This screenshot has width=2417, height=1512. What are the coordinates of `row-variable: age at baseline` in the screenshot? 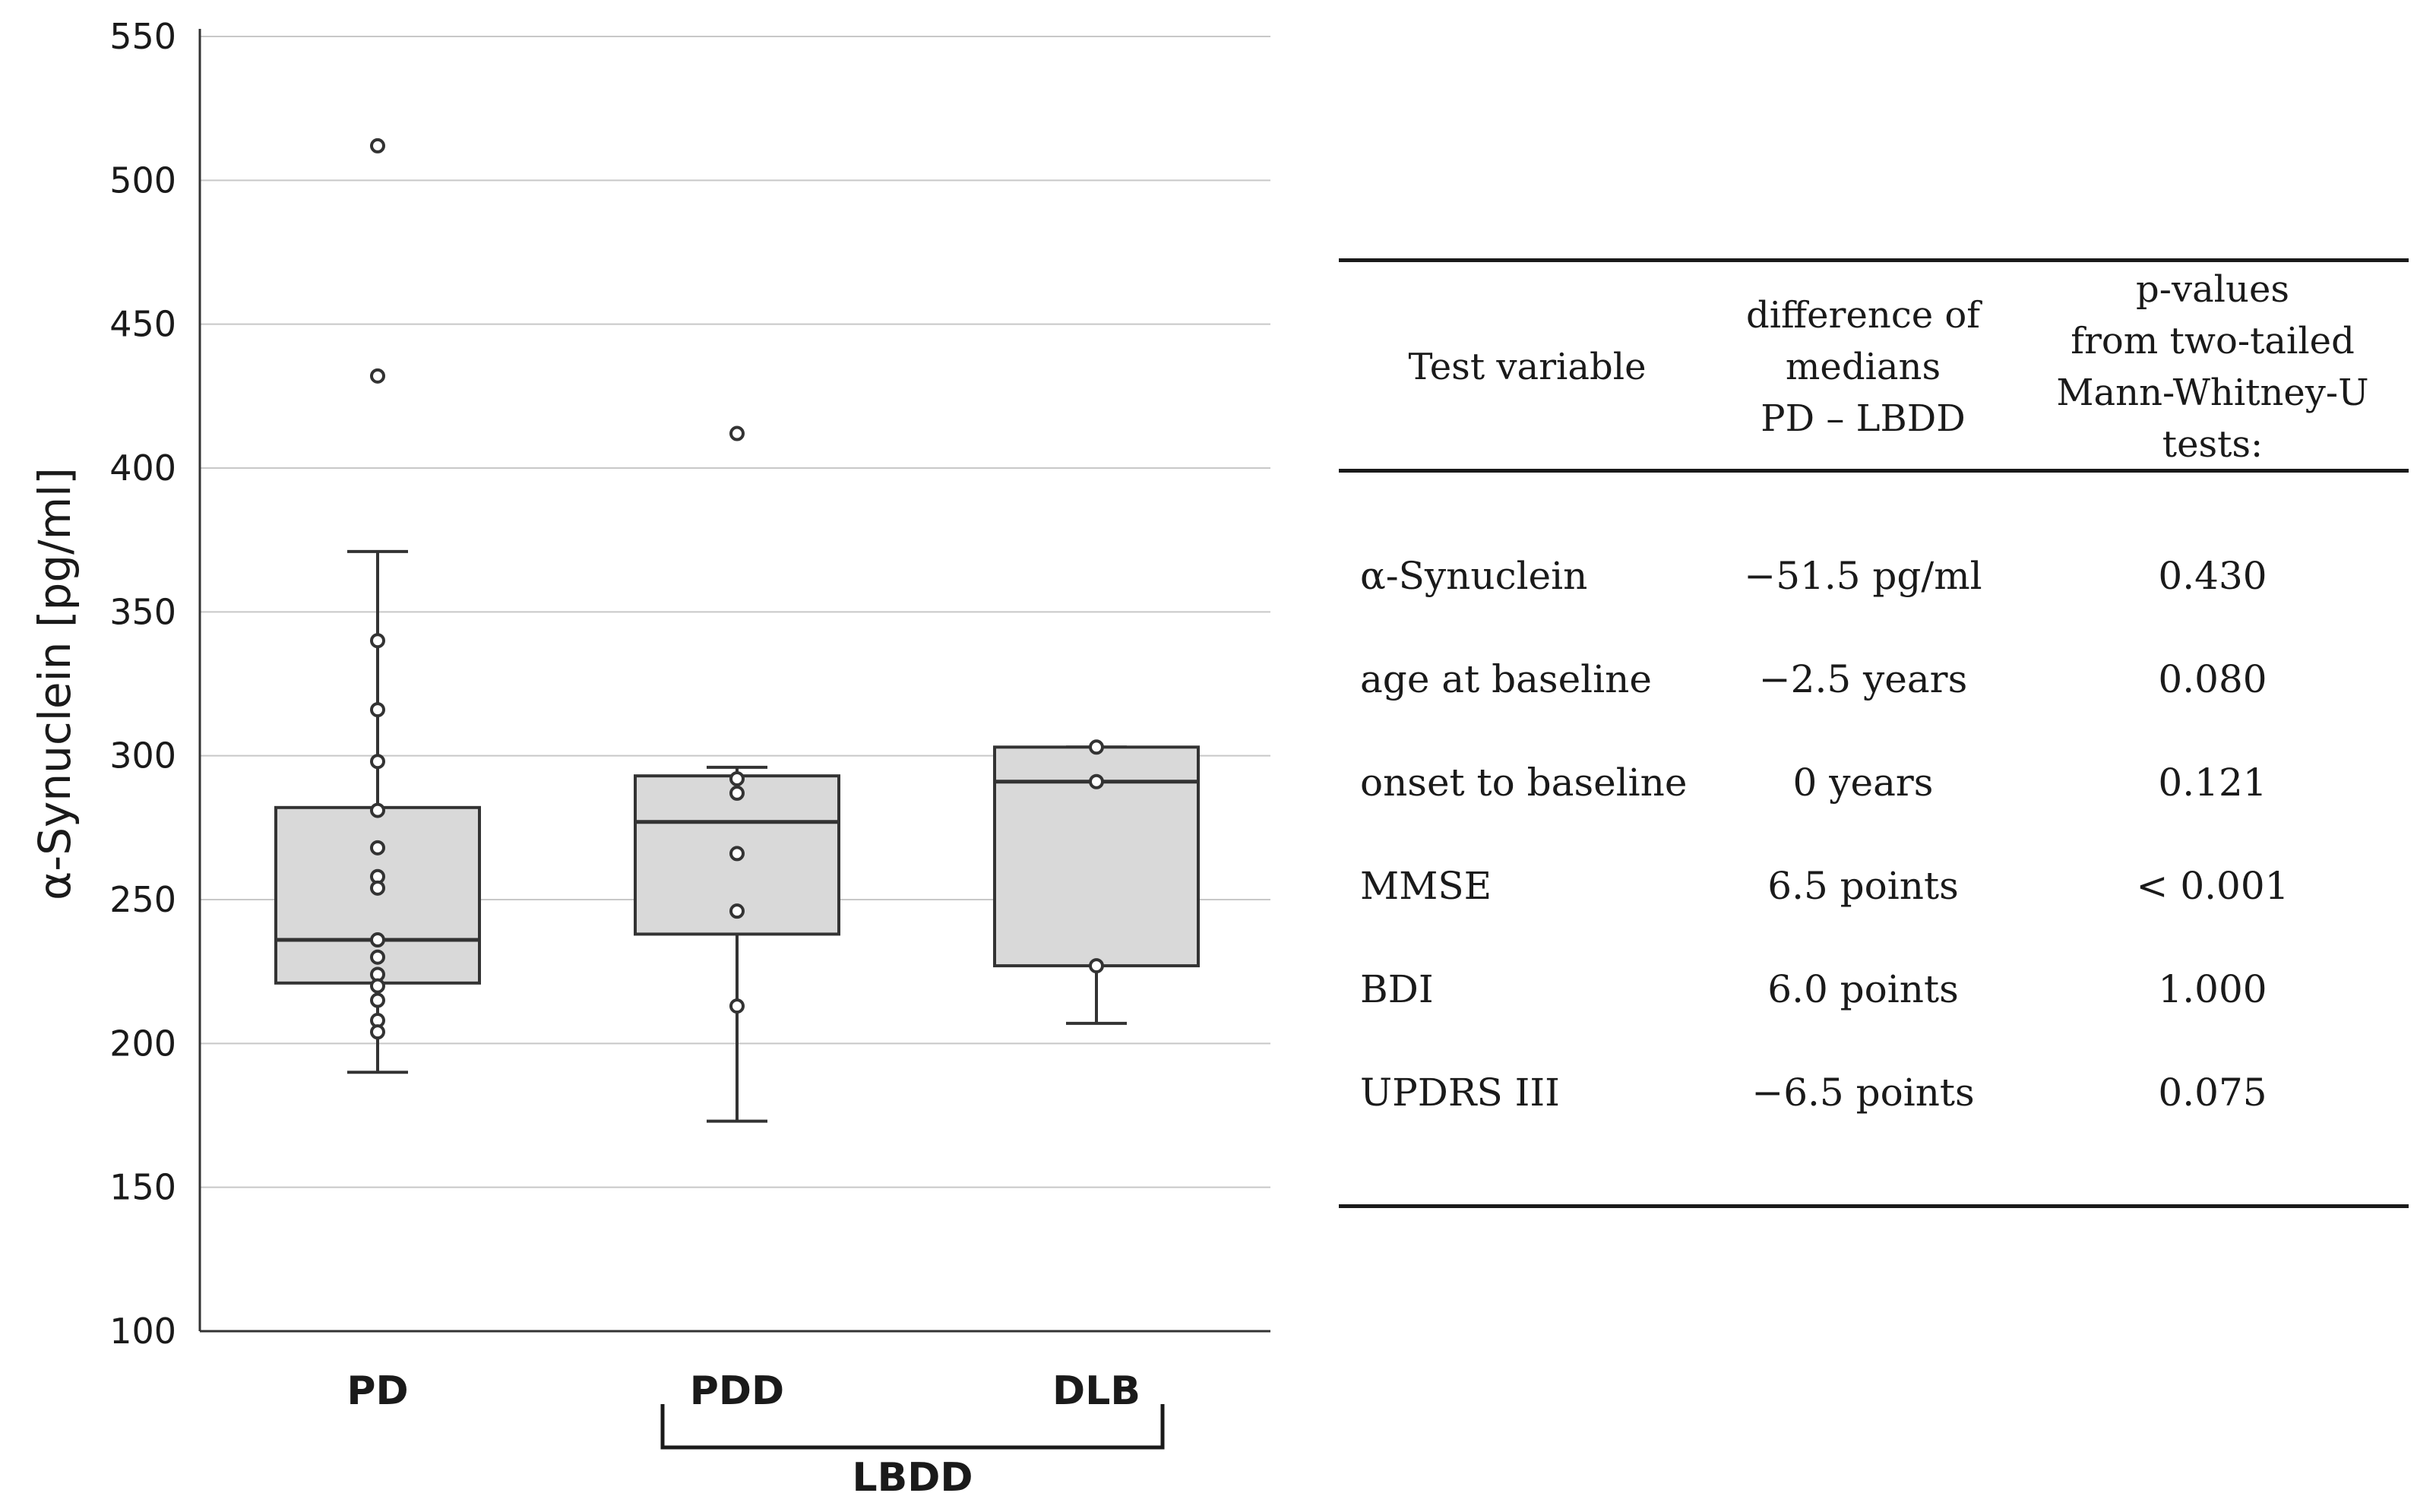 It's located at (1506, 679).